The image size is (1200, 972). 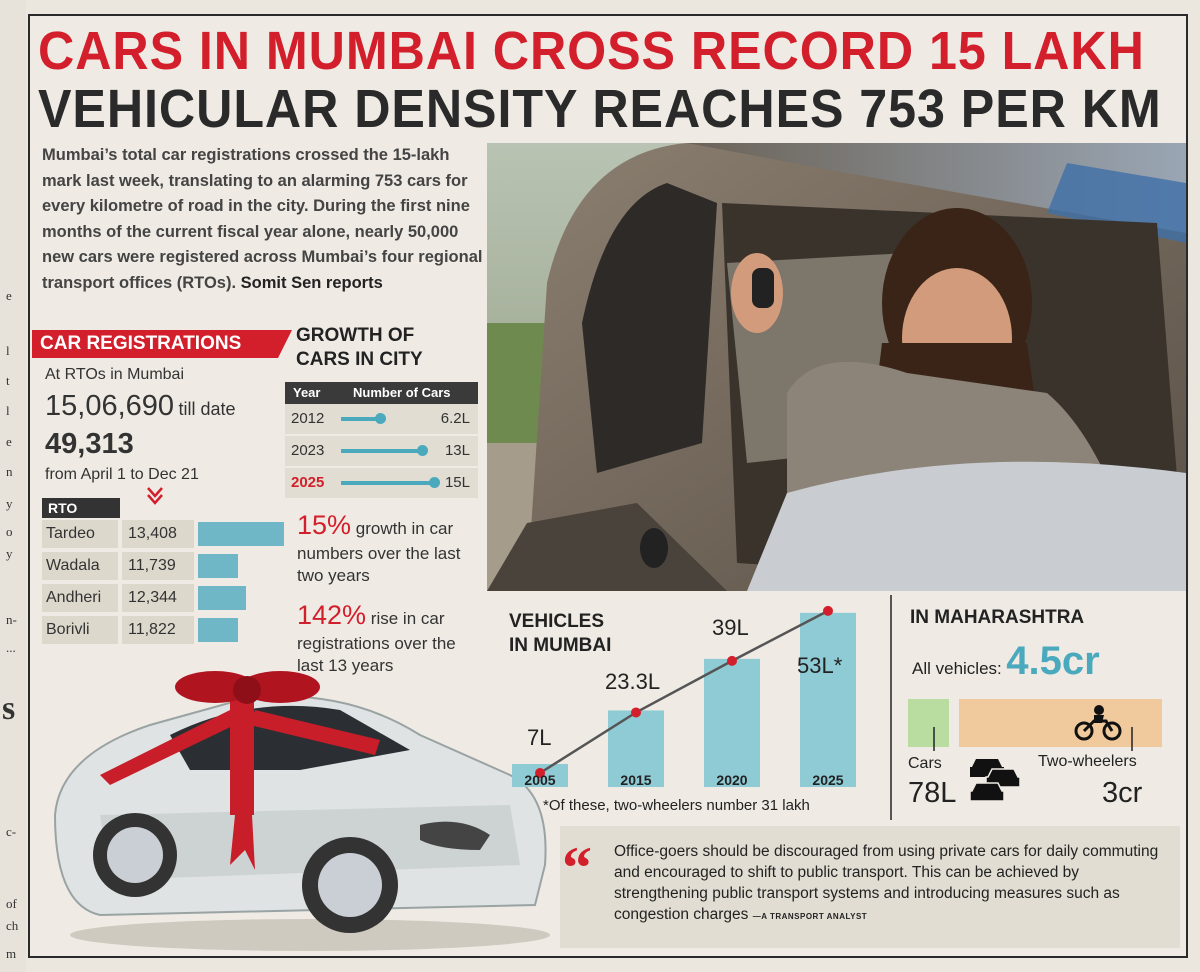 What do you see at coordinates (80, 534) in the screenshot?
I see `rto-name: Tardeo` at bounding box center [80, 534].